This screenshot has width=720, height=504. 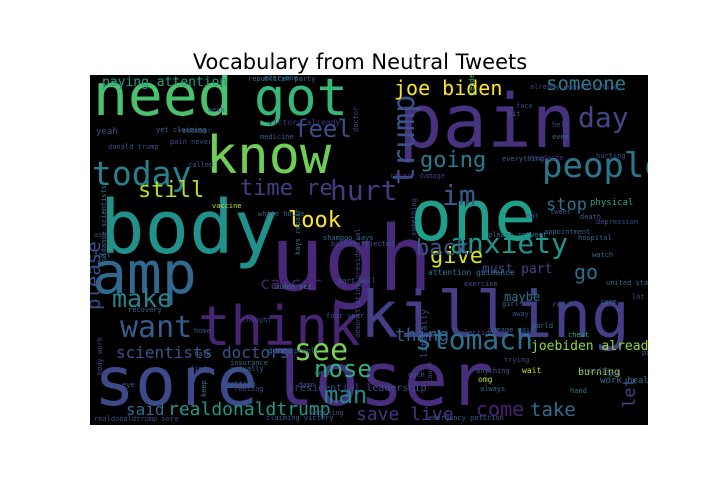 I want to click on cloud-word: remember, so click(x=195, y=131).